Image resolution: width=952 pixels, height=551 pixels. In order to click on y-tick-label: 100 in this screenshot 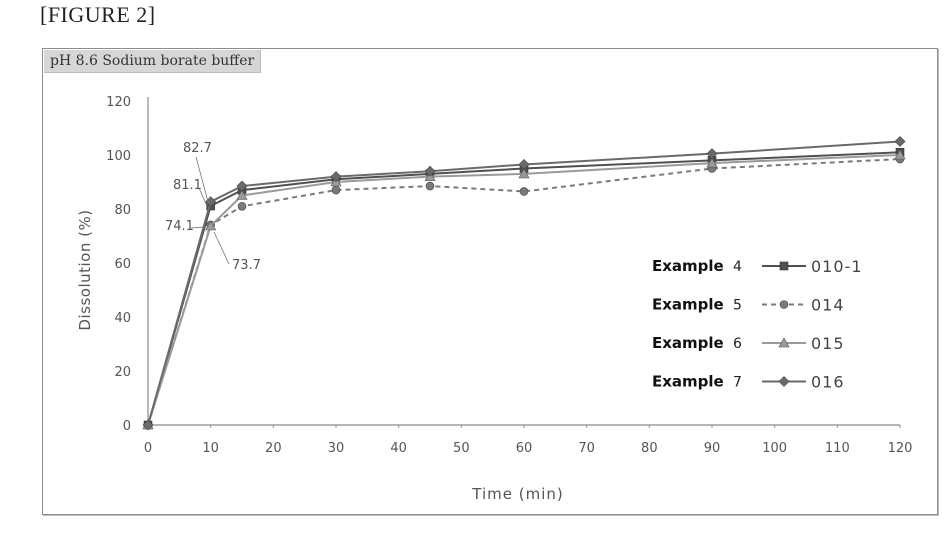, I will do `click(118, 156)`.